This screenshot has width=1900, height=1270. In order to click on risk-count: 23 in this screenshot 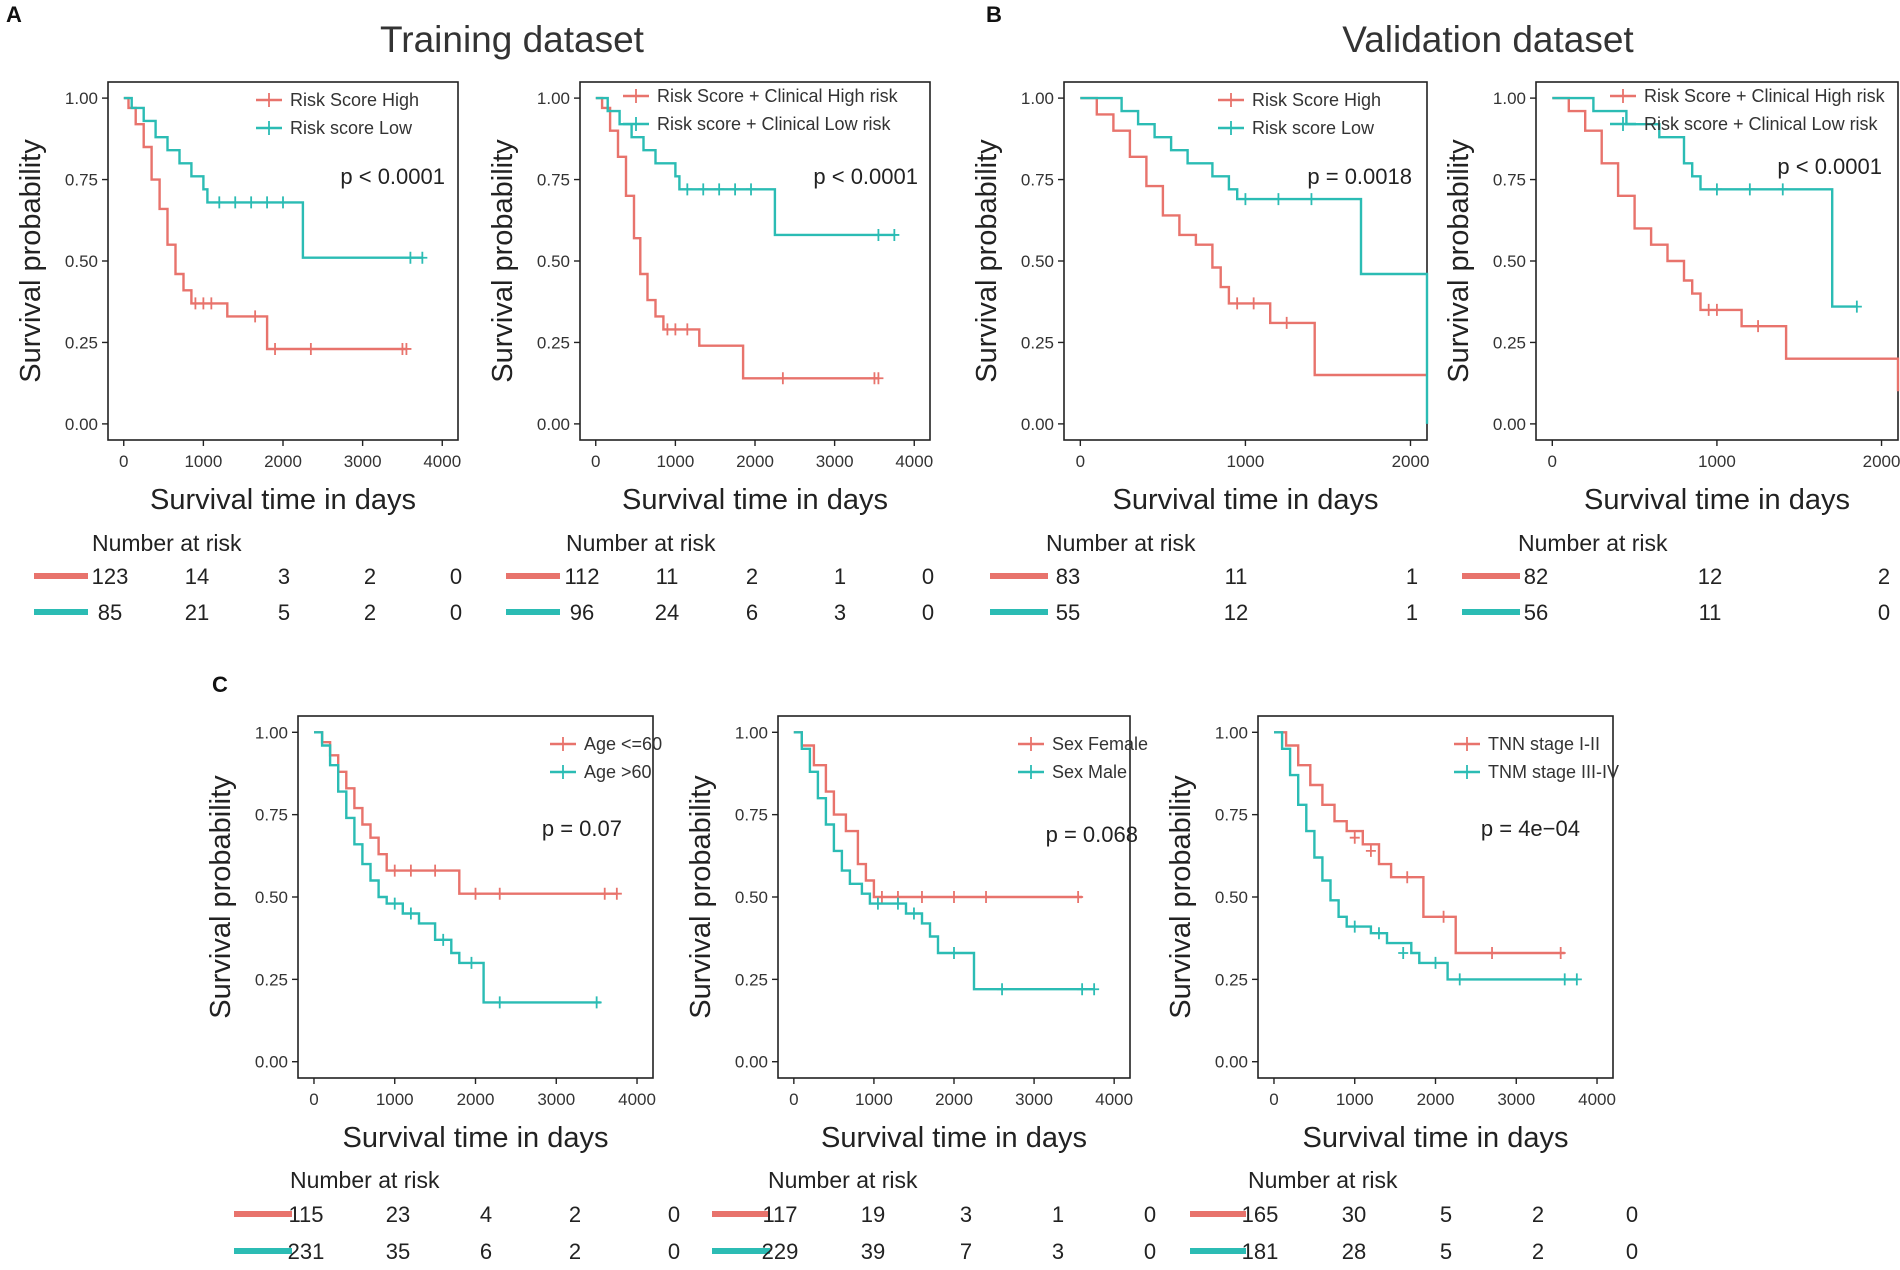, I will do `click(398, 1214)`.